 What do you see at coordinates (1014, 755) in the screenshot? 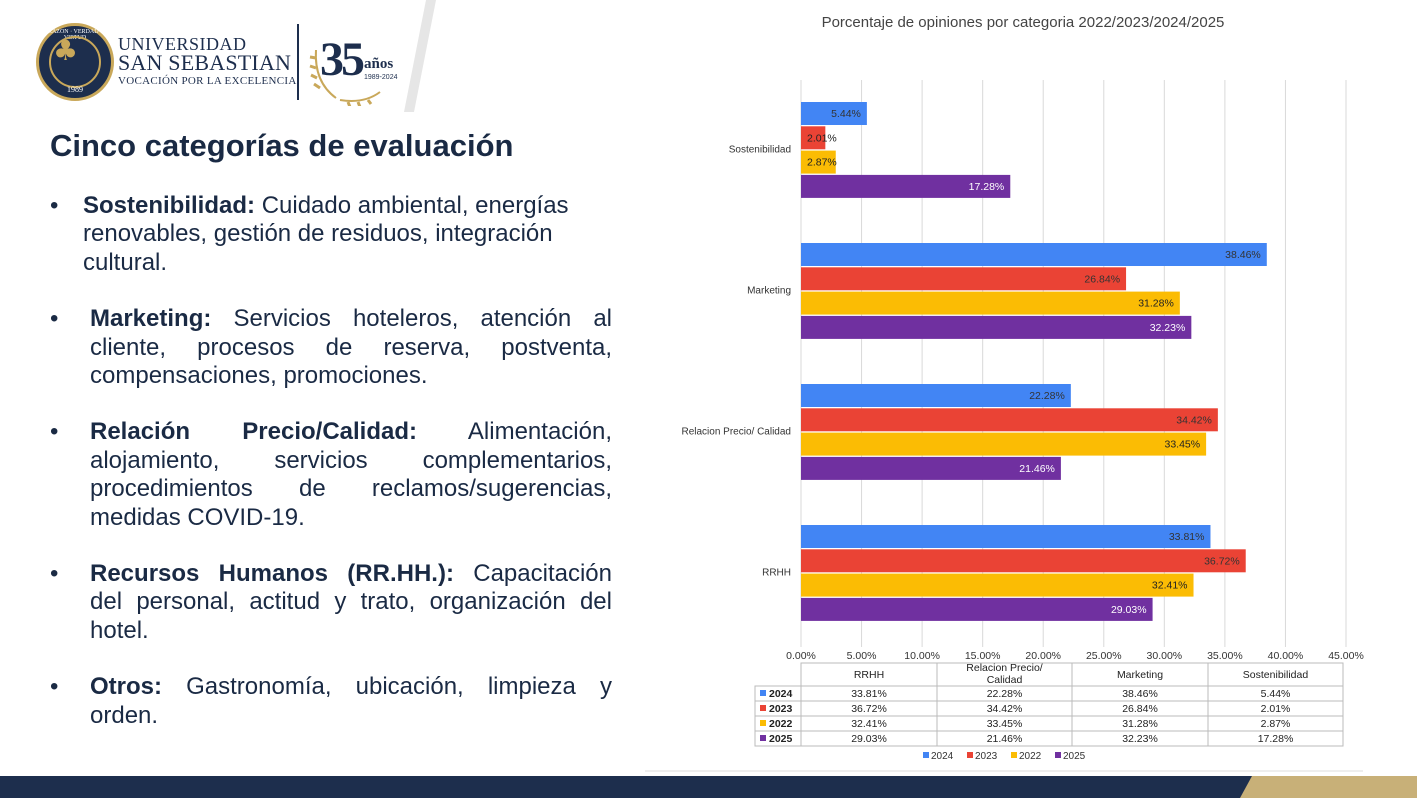
I see `legend-swatch-2022` at bounding box center [1014, 755].